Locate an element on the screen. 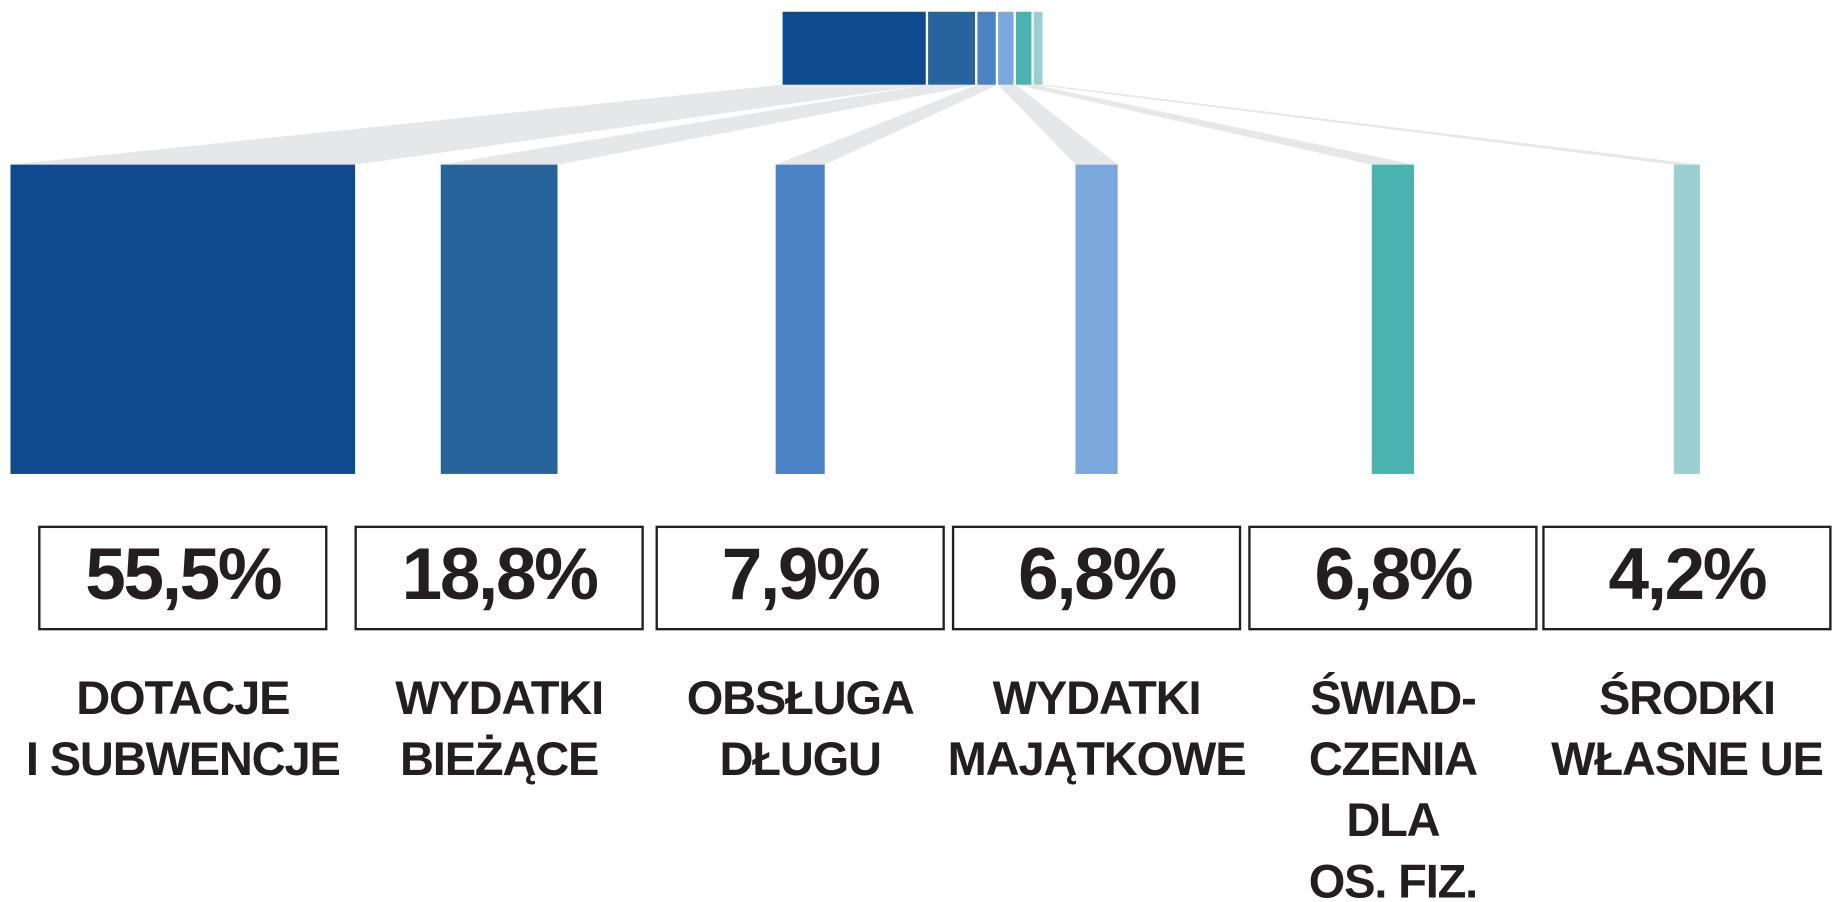 Image resolution: width=1845 pixels, height=902 pixels. category-label: DOTACJE I SUBWENCJE is located at coordinates (183, 728).